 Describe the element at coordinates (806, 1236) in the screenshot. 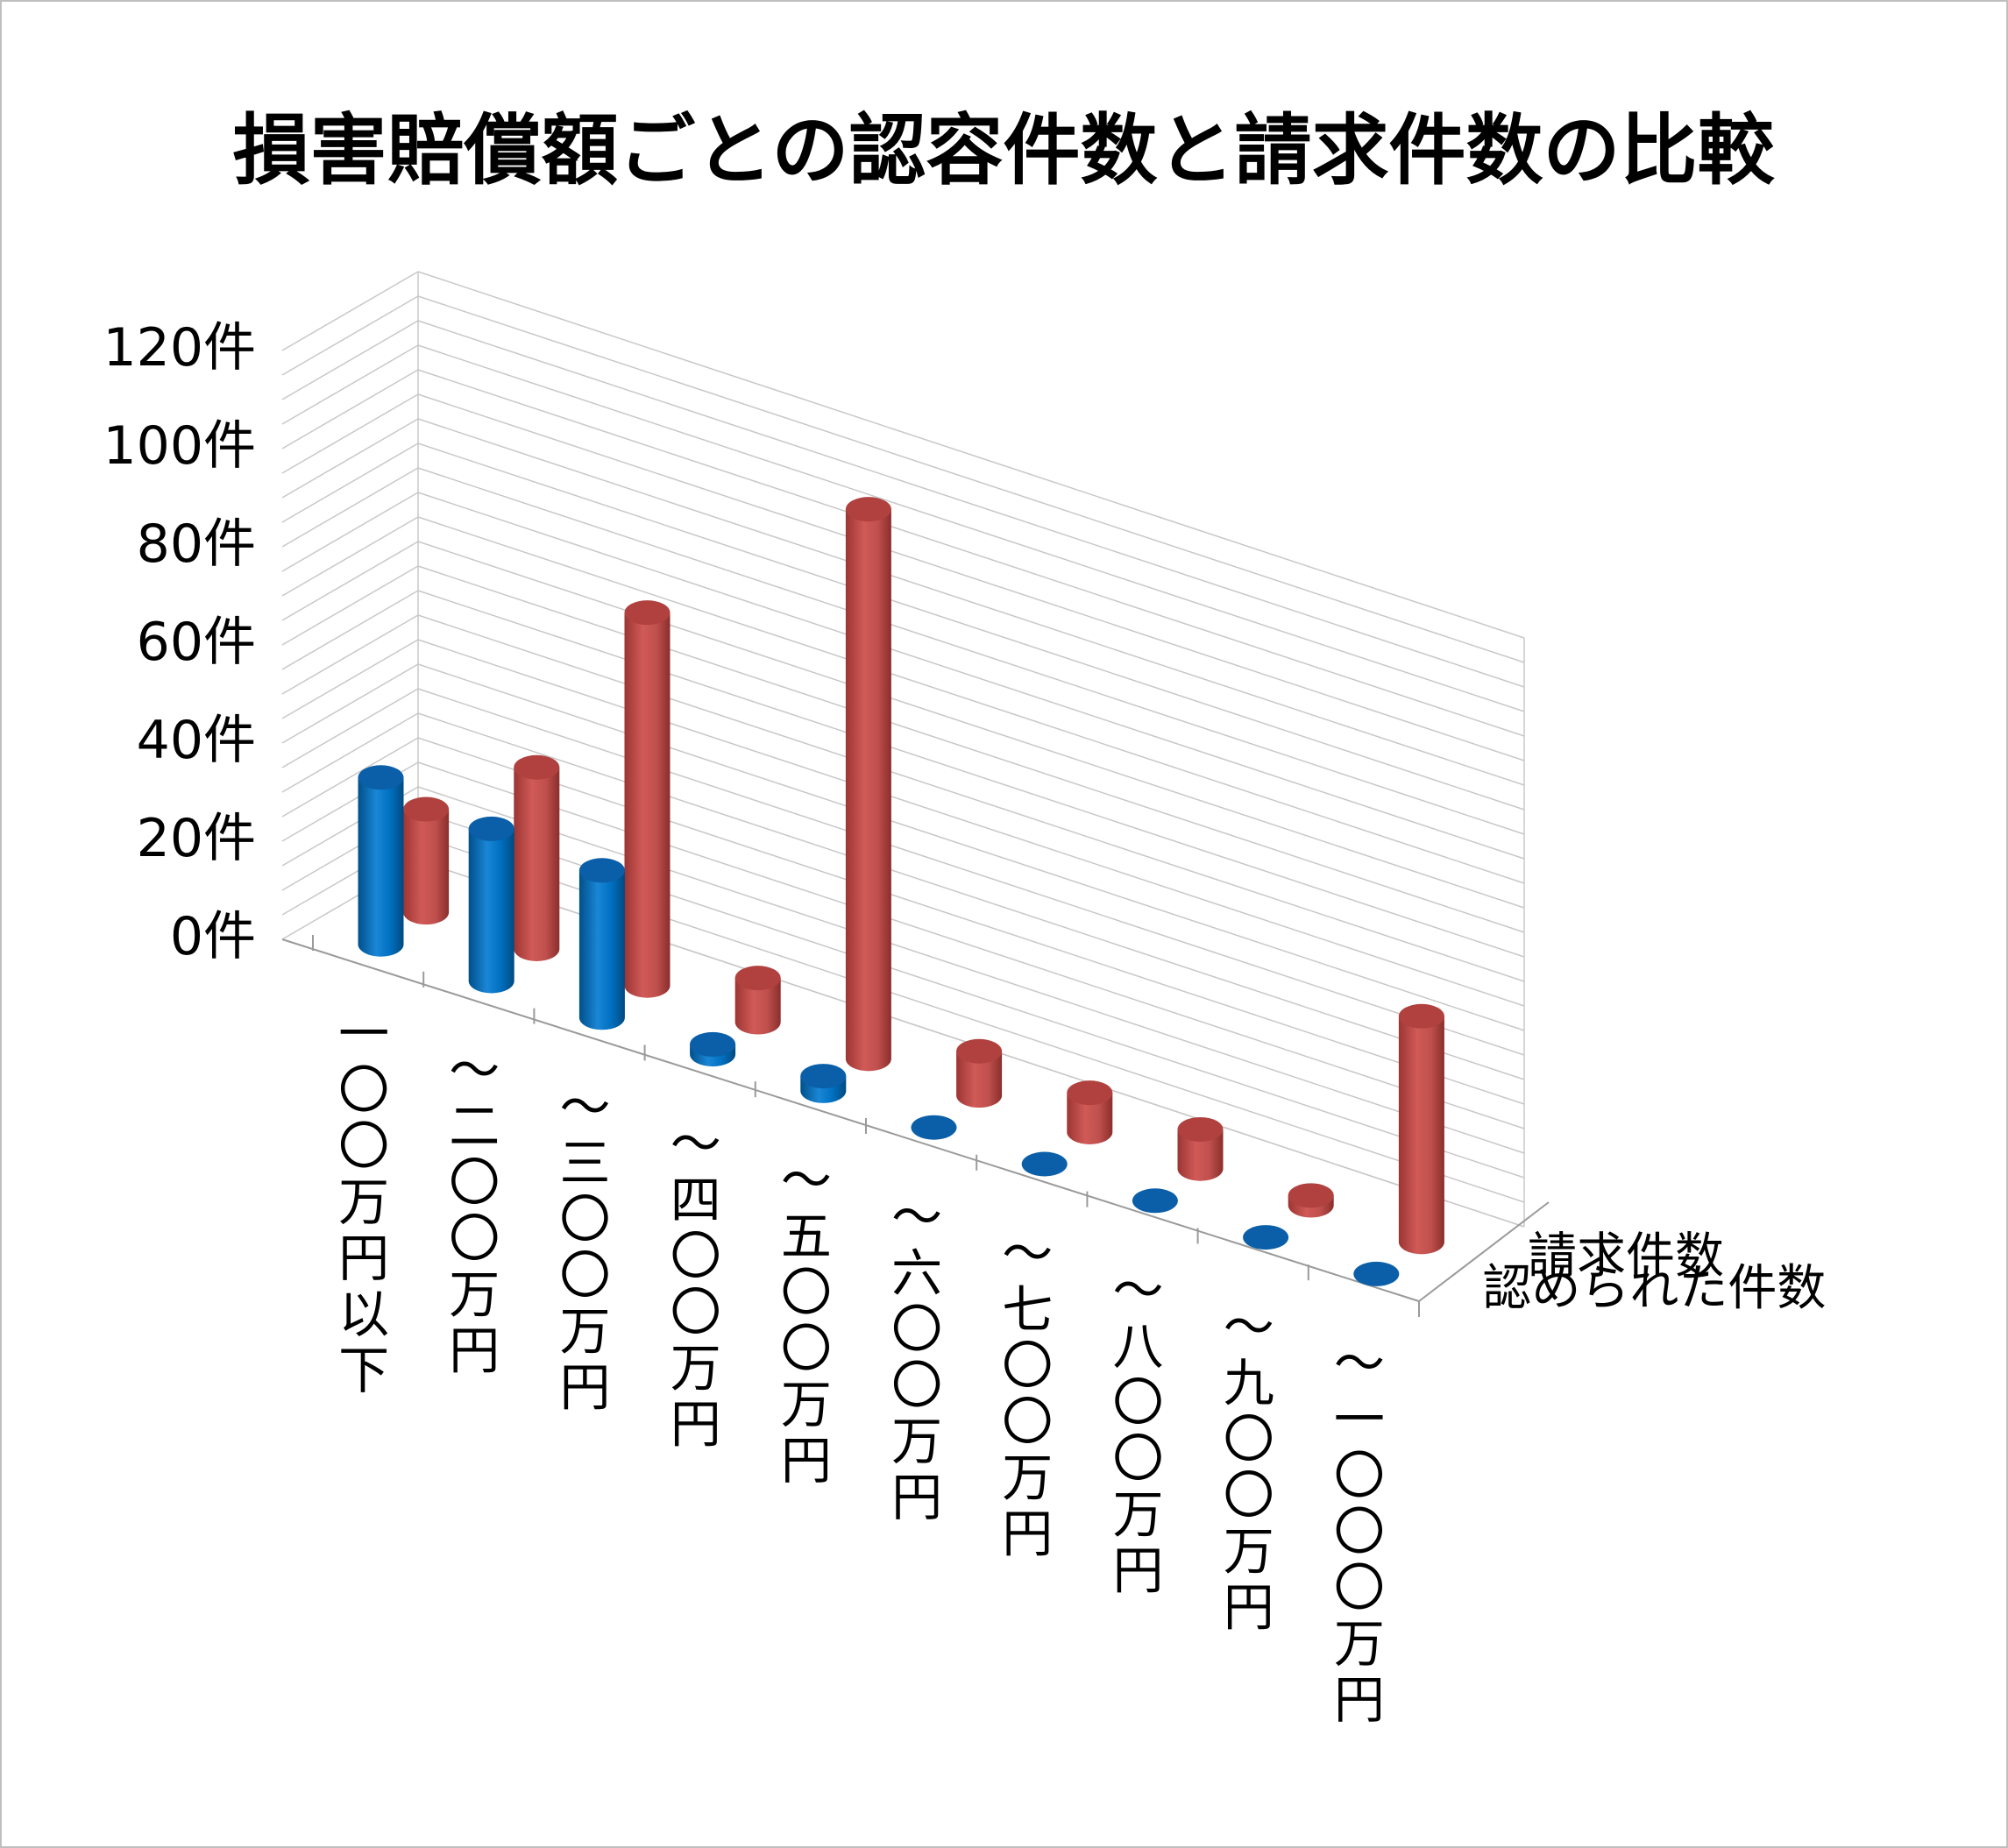

I see `category-label-char: 五` at that location.